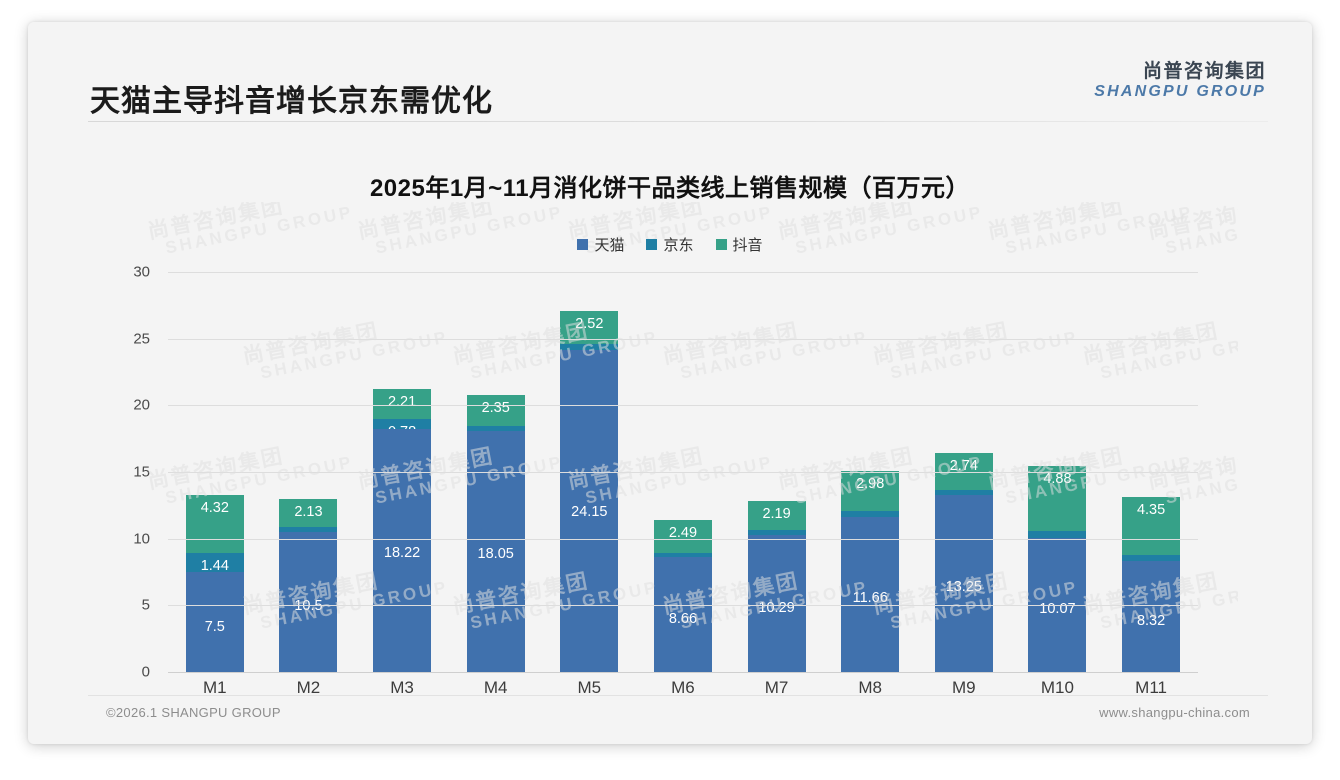  I want to click on y-axis-tick-label: 0, so click(145, 672).